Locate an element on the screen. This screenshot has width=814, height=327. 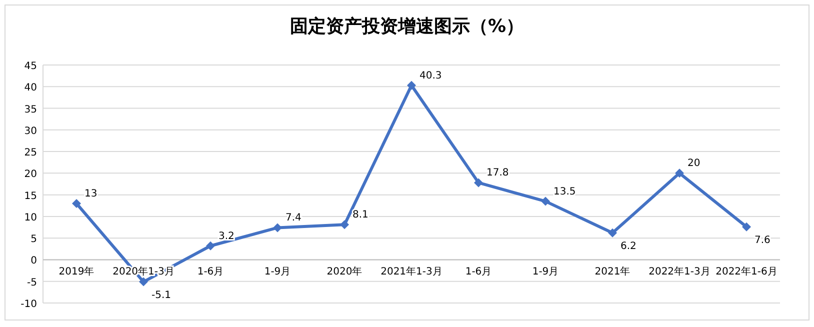
x-tick-label: 2019年 is located at coordinates (76, 272).